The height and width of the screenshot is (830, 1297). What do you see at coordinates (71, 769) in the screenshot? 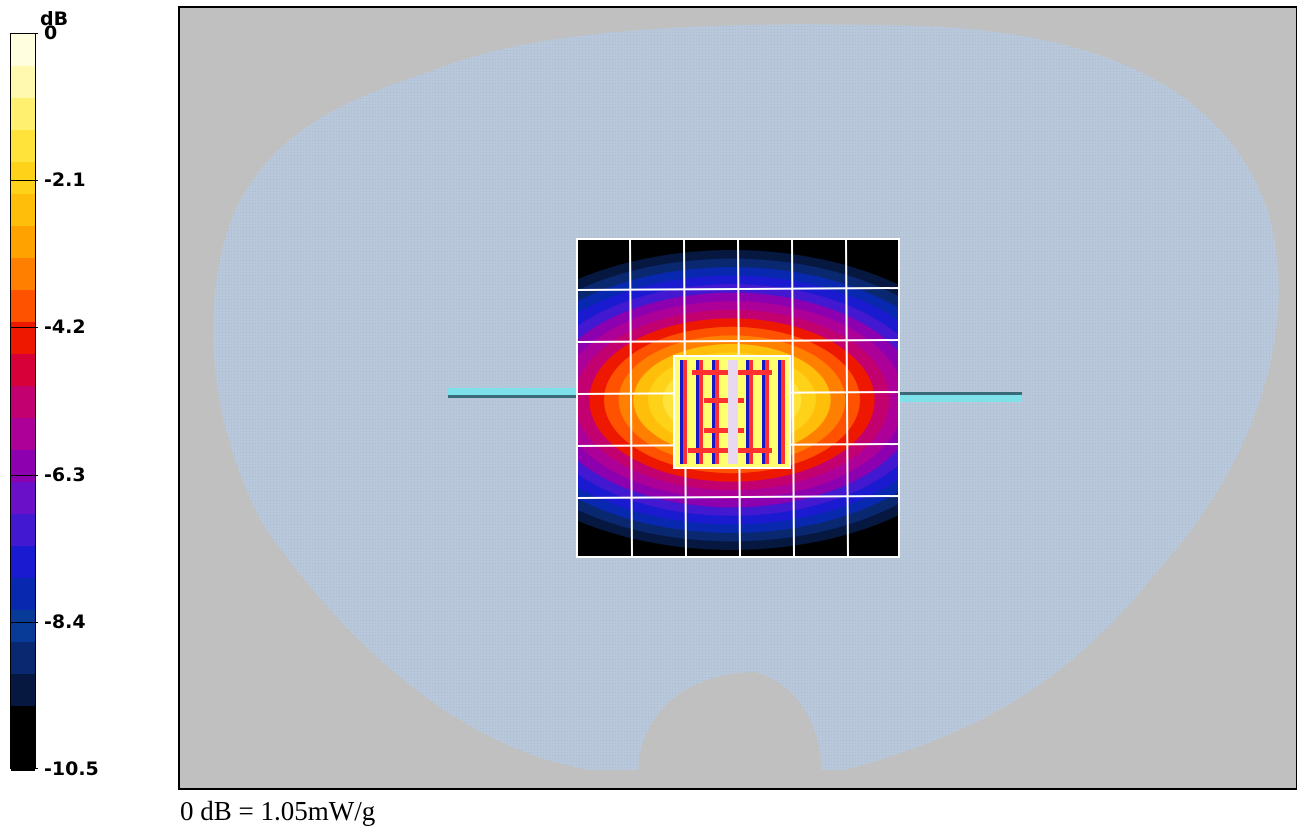
I see `colorbar-tick-label: -10.5` at bounding box center [71, 769].